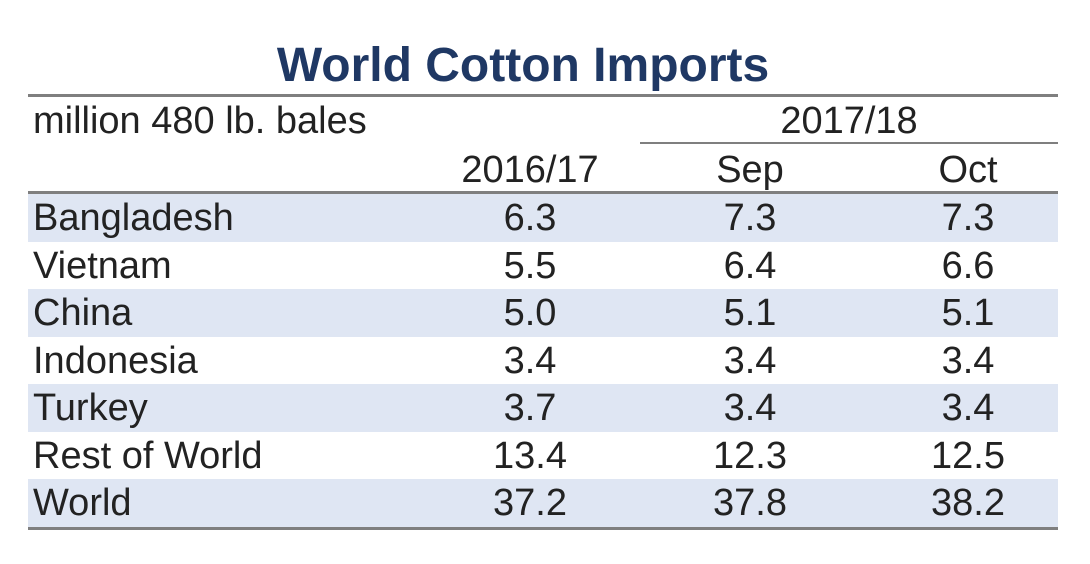 This screenshot has width=1090, height=564. I want to click on col-header-sep: Sep, so click(750, 170).